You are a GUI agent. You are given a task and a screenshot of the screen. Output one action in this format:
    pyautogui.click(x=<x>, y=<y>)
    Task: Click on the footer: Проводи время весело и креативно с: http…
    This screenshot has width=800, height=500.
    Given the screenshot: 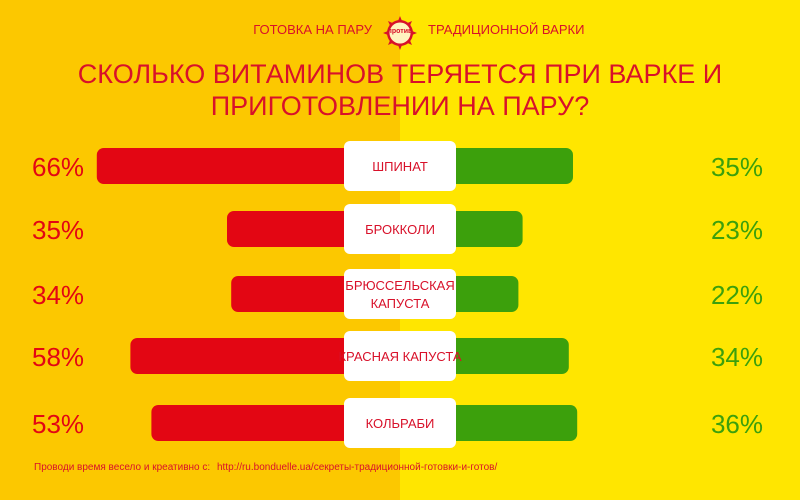 What is the action you would take?
    pyautogui.click(x=267, y=467)
    